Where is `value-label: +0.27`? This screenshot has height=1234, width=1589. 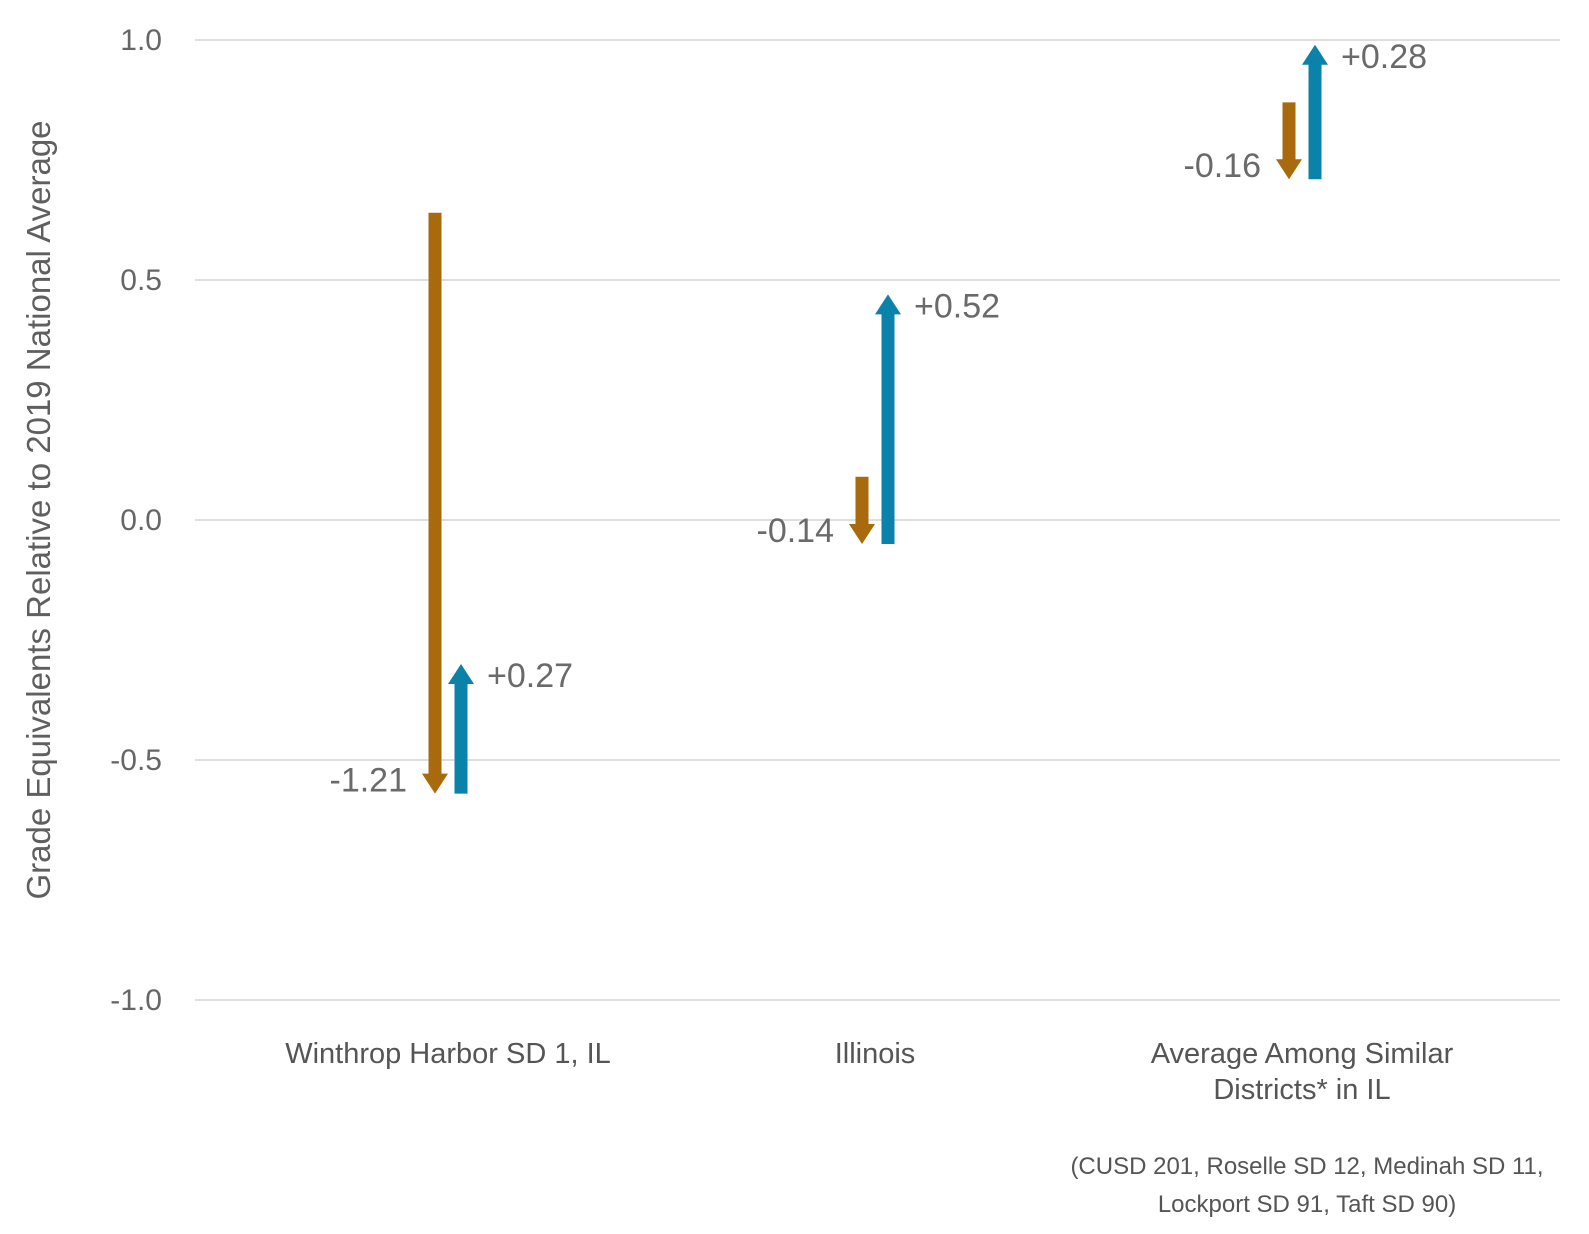 value-label: +0.27 is located at coordinates (530, 676).